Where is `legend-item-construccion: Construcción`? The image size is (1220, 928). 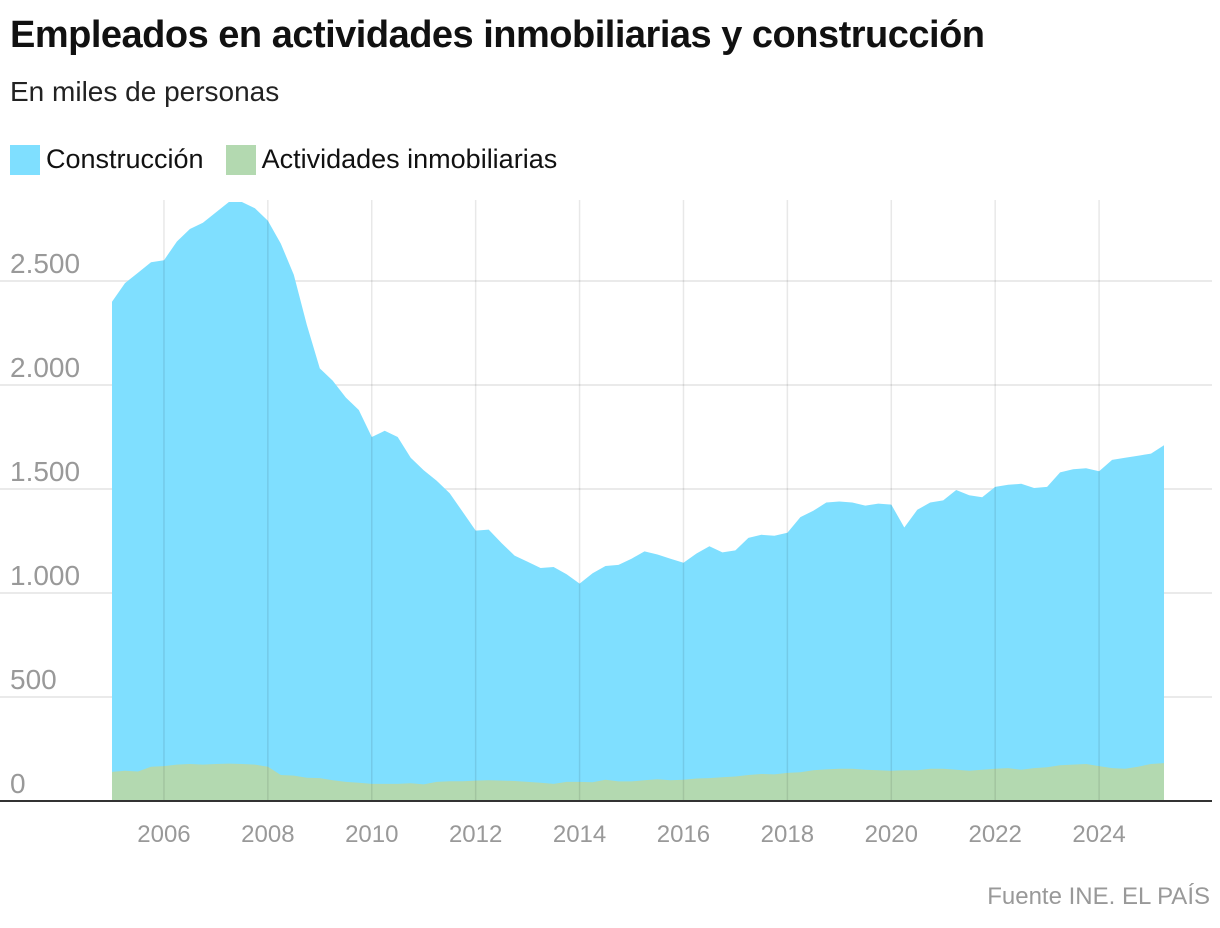 legend-item-construccion: Construcción is located at coordinates (107, 159).